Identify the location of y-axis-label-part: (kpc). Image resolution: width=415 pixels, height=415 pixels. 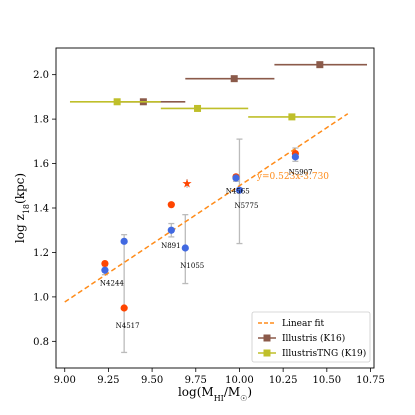
(20, 188).